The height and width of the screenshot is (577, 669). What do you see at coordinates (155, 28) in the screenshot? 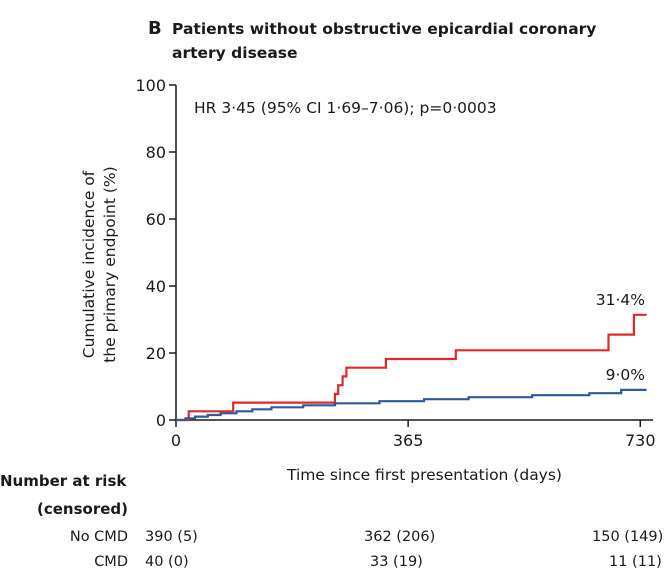
I see `panel-letter: B` at bounding box center [155, 28].